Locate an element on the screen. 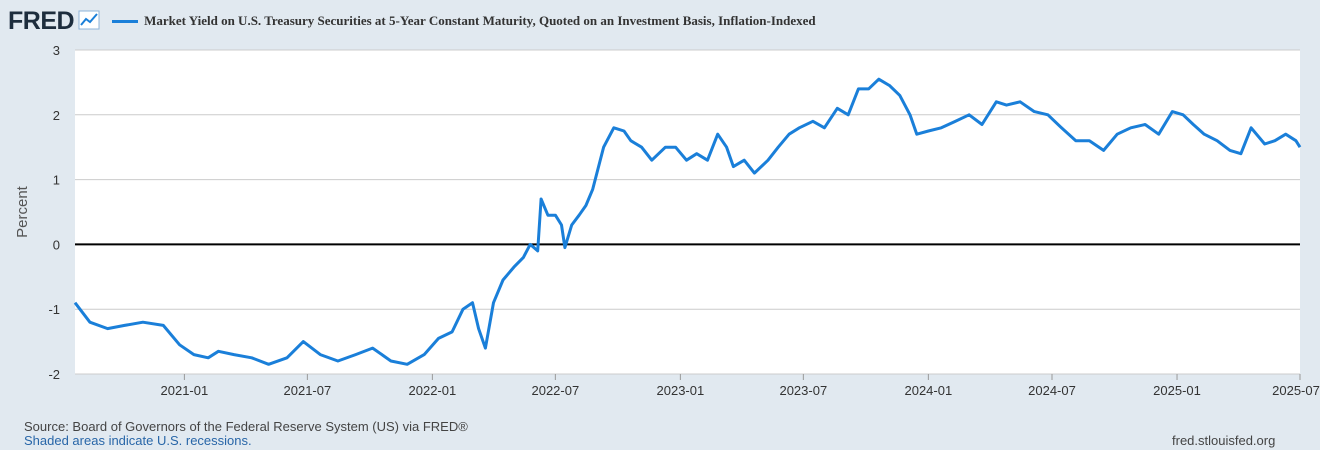 The image size is (1320, 450). x-tick-label: 2023-01 is located at coordinates (681, 390).